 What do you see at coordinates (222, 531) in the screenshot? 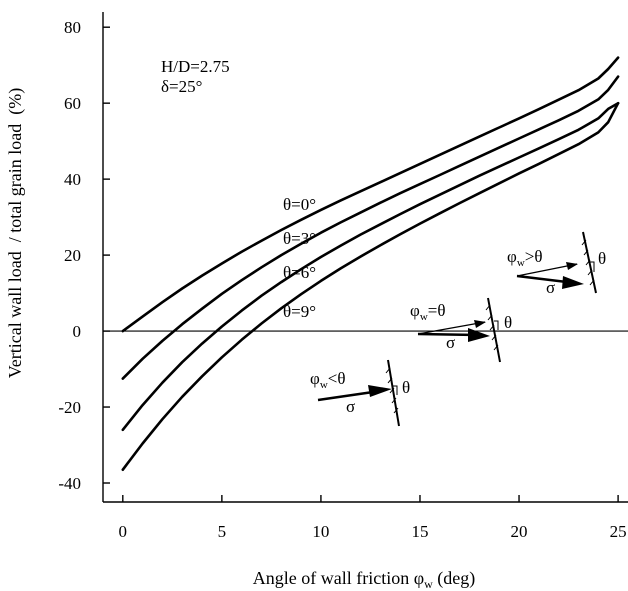
I see `x-tick-label: 5` at bounding box center [222, 531].